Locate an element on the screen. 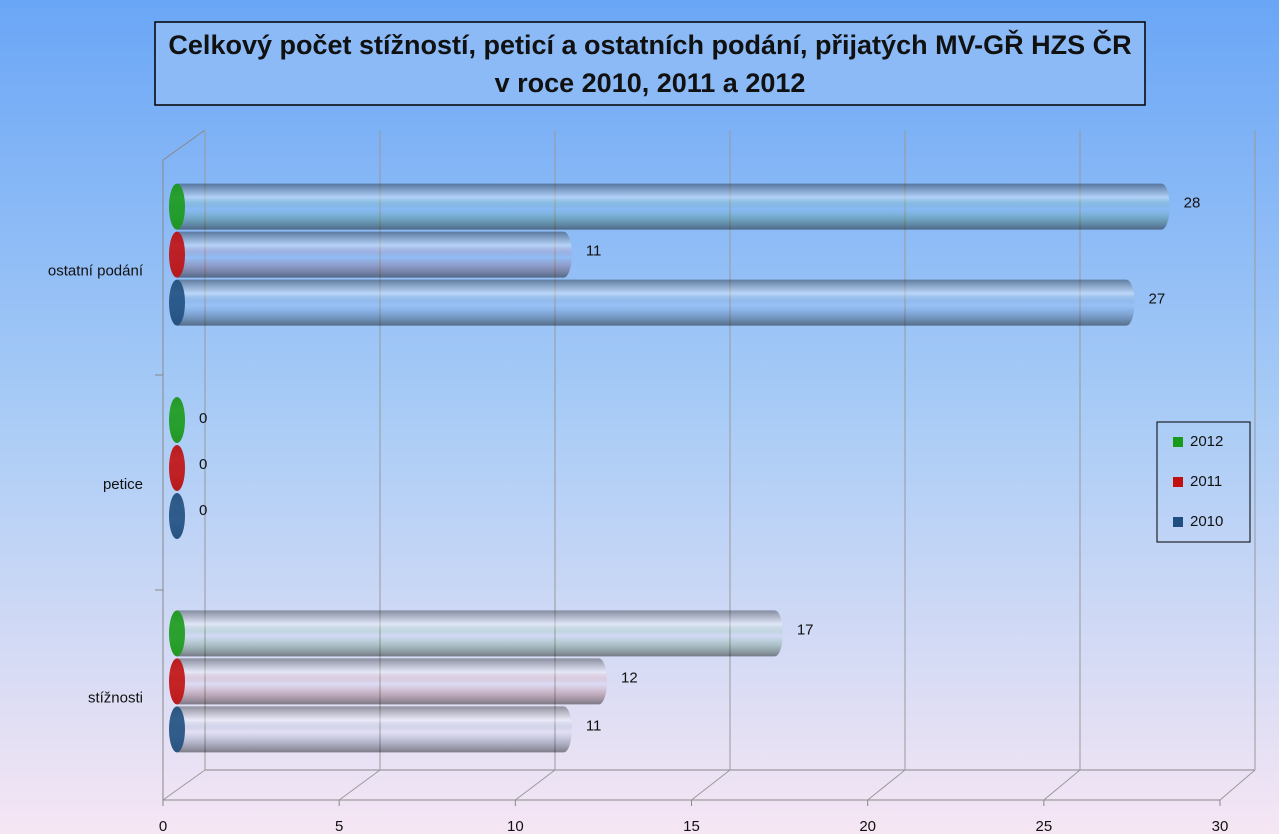  chart-title: v roce 2010, 2011 a 2012 is located at coordinates (650, 83).